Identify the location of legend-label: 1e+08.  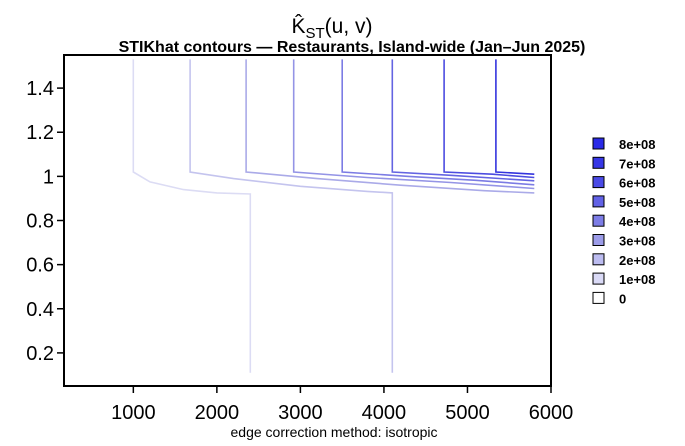
(637, 279).